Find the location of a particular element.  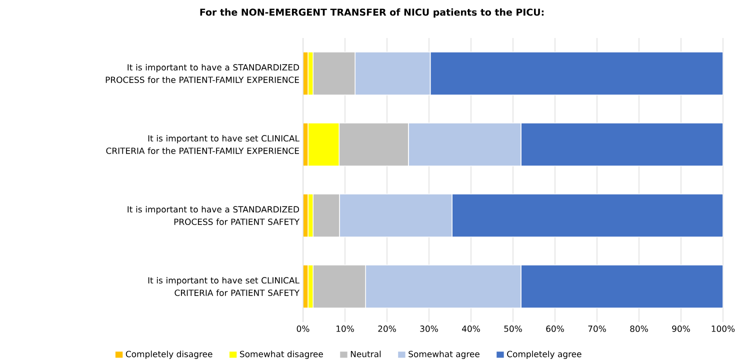

legend-label: Somewhat disagree is located at coordinates (281, 354).